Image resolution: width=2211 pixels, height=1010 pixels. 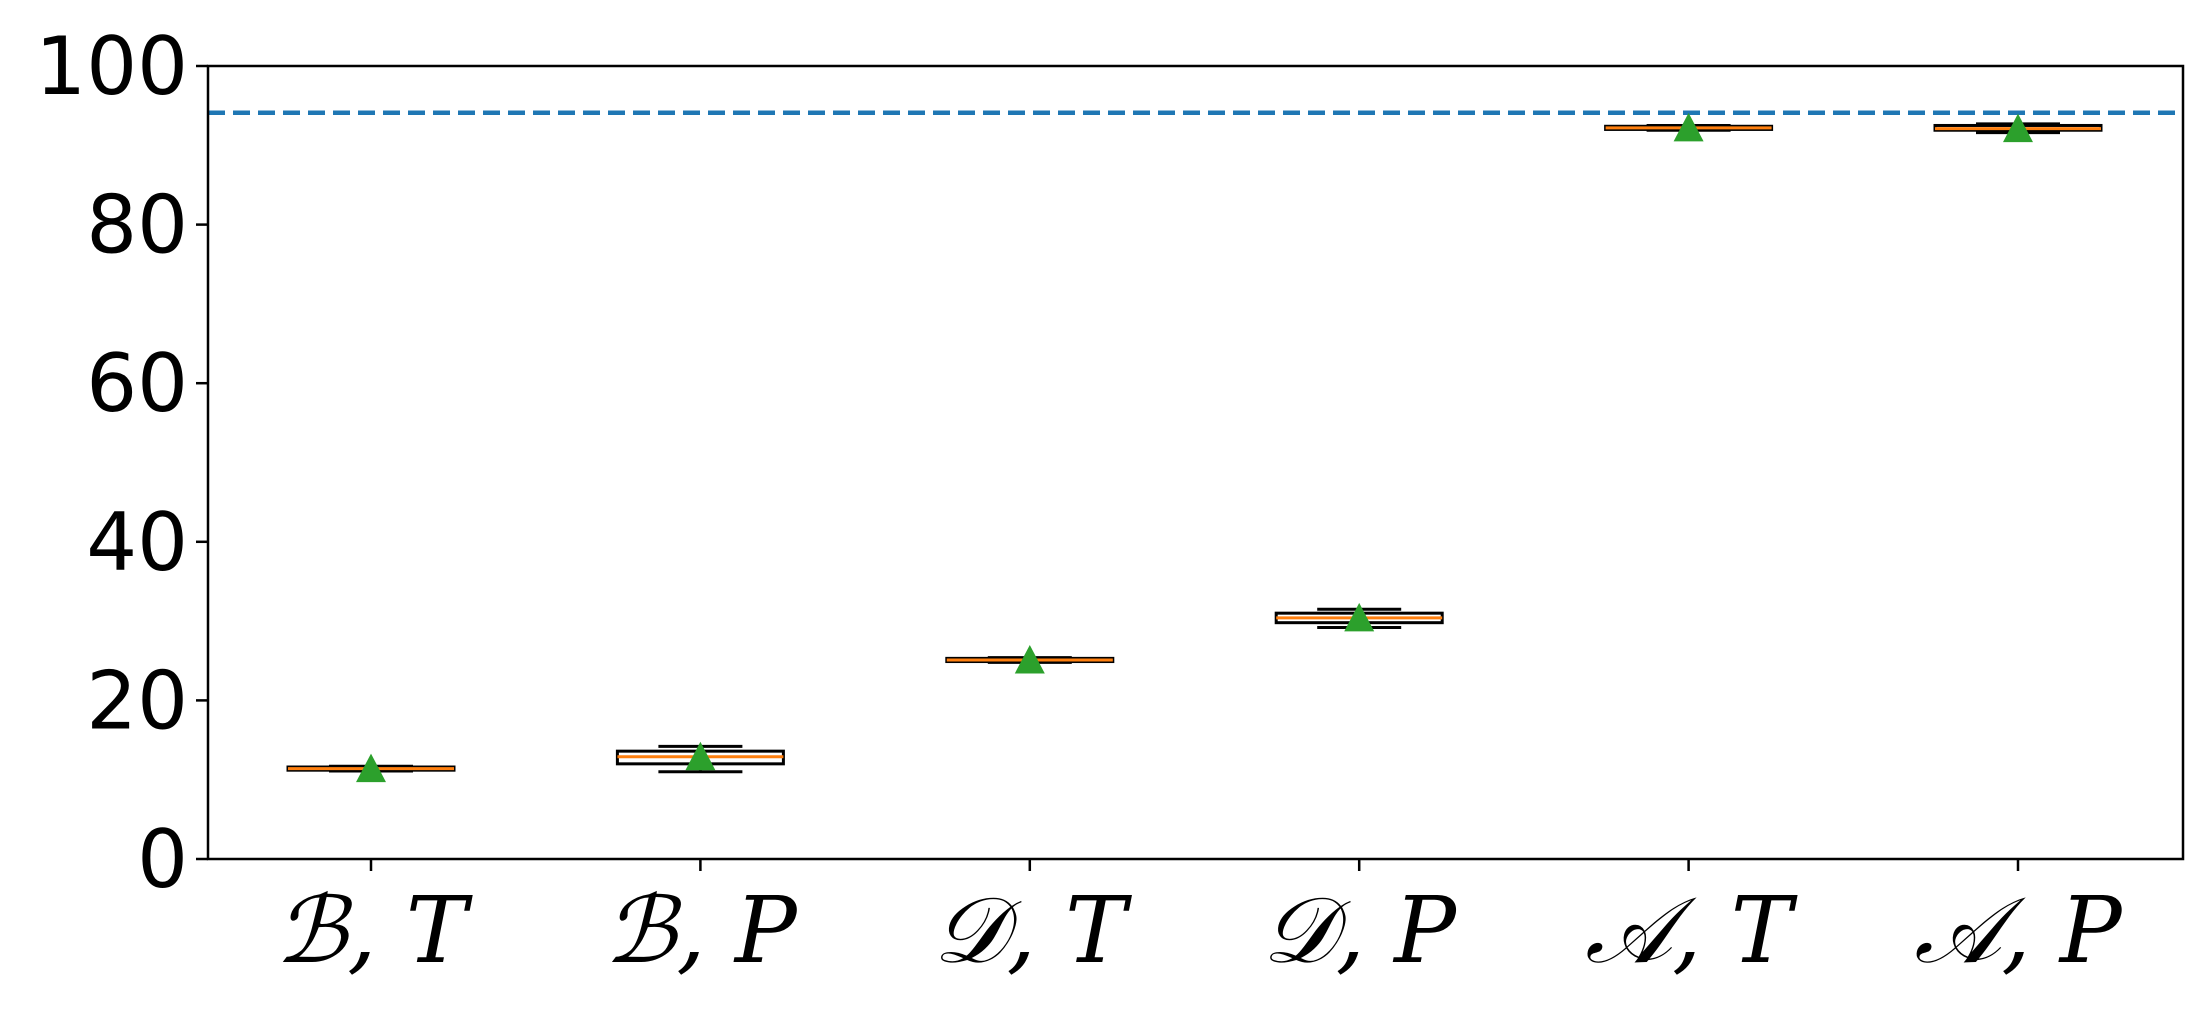 What do you see at coordinates (2019, 930) in the screenshot?
I see `x-tick-label: 𝒜, P` at bounding box center [2019, 930].